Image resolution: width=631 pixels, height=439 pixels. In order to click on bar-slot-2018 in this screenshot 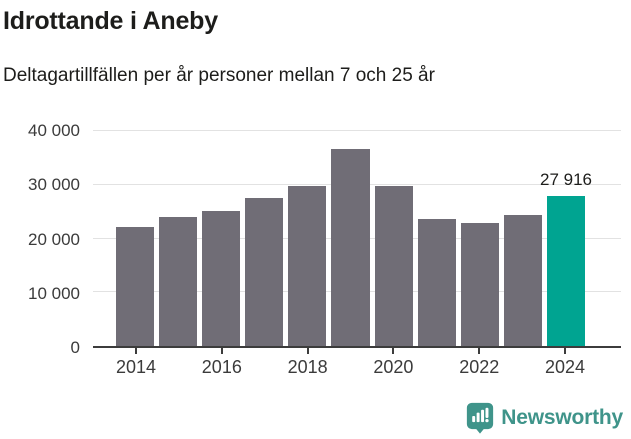, I will do `click(307, 238)`.